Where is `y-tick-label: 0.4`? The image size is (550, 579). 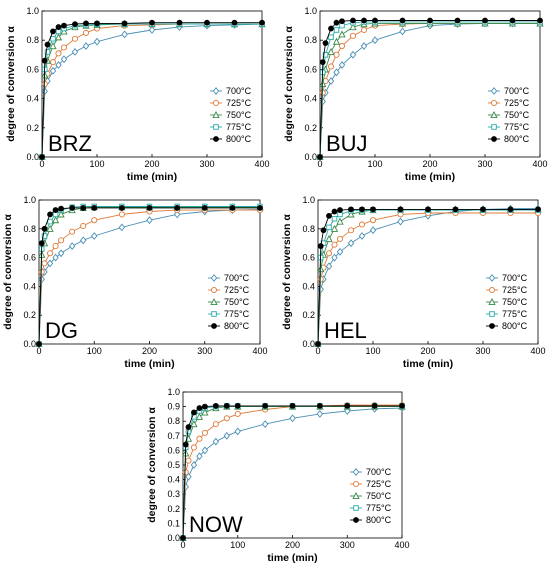
y-tick-label: 0.4 is located at coordinates (32, 99).